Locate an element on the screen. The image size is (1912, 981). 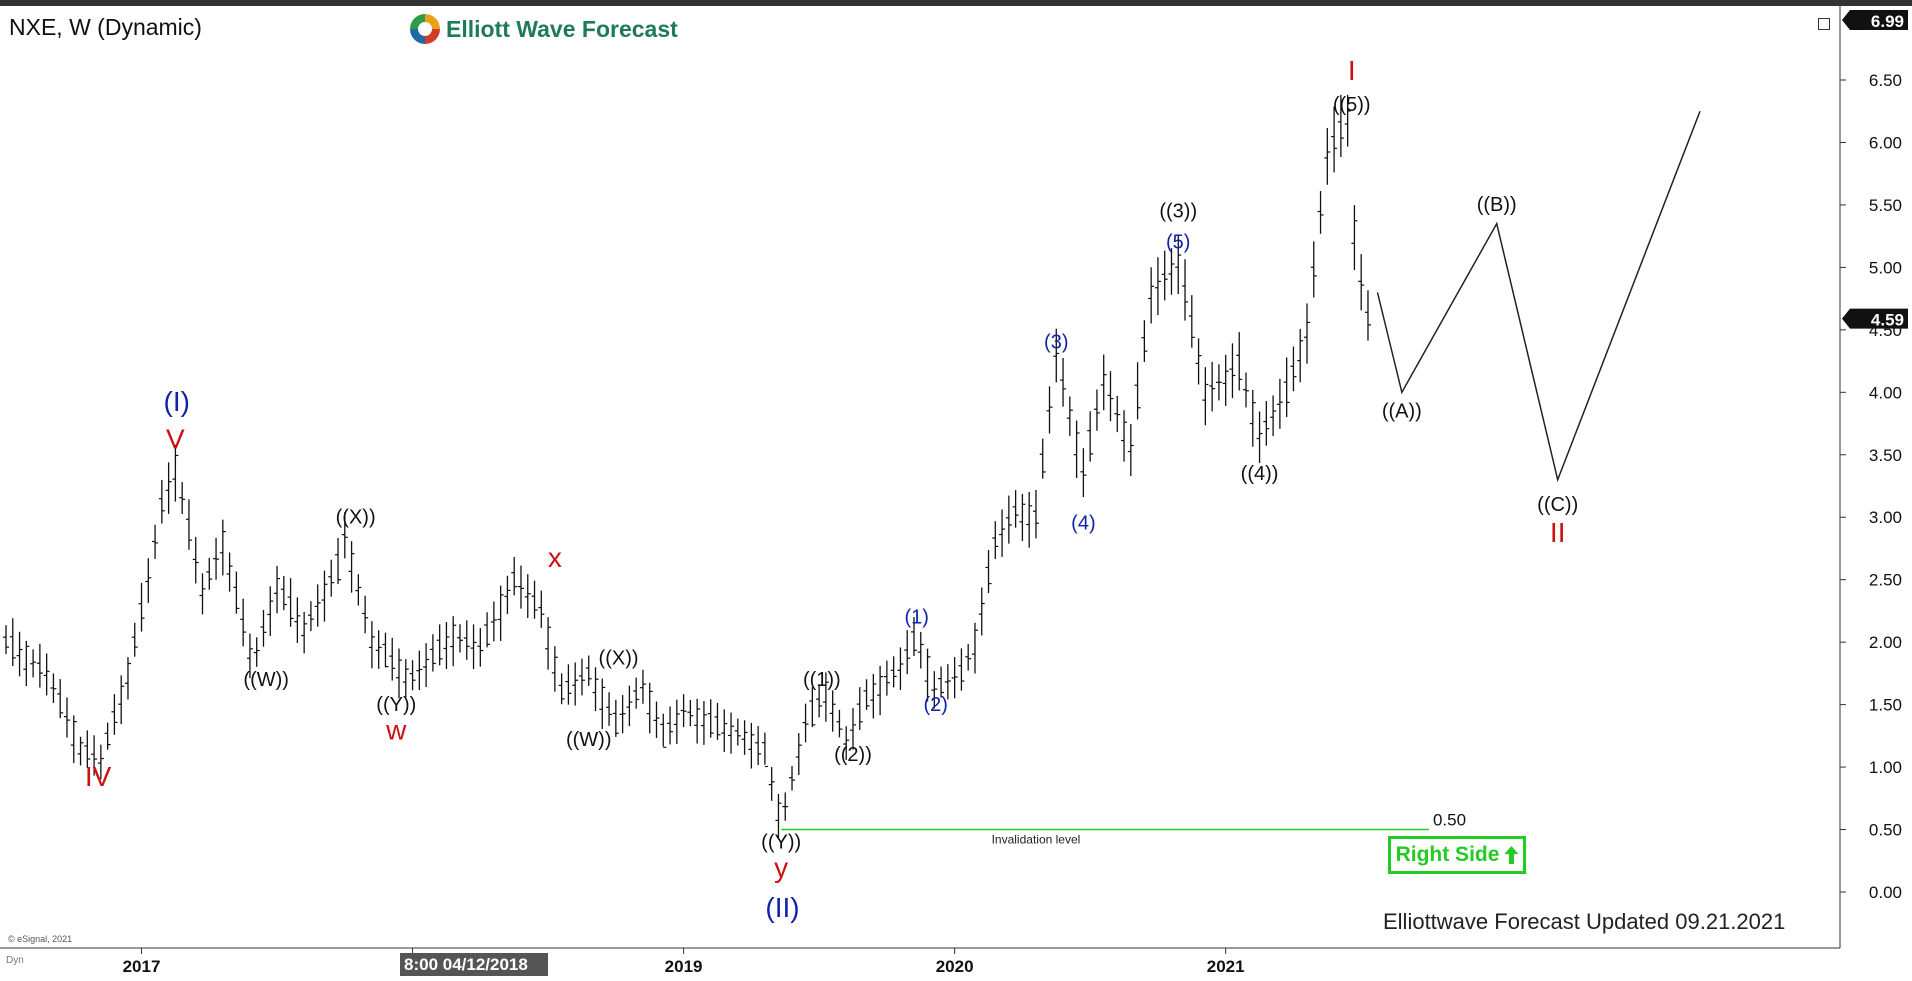
brand-logo: Elliott Wave Forecast is located at coordinates (544, 29).